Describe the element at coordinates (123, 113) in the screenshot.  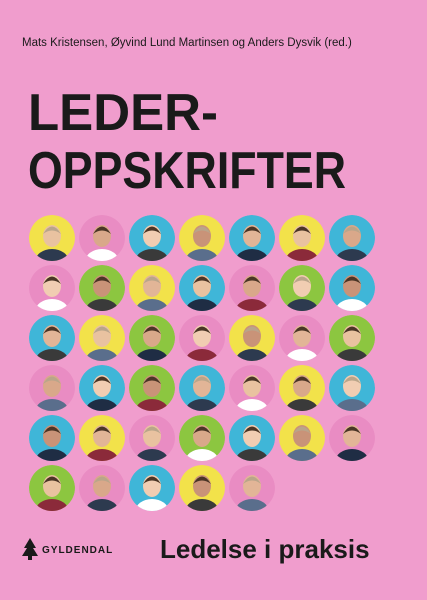
I see `title: LEDER-` at that location.